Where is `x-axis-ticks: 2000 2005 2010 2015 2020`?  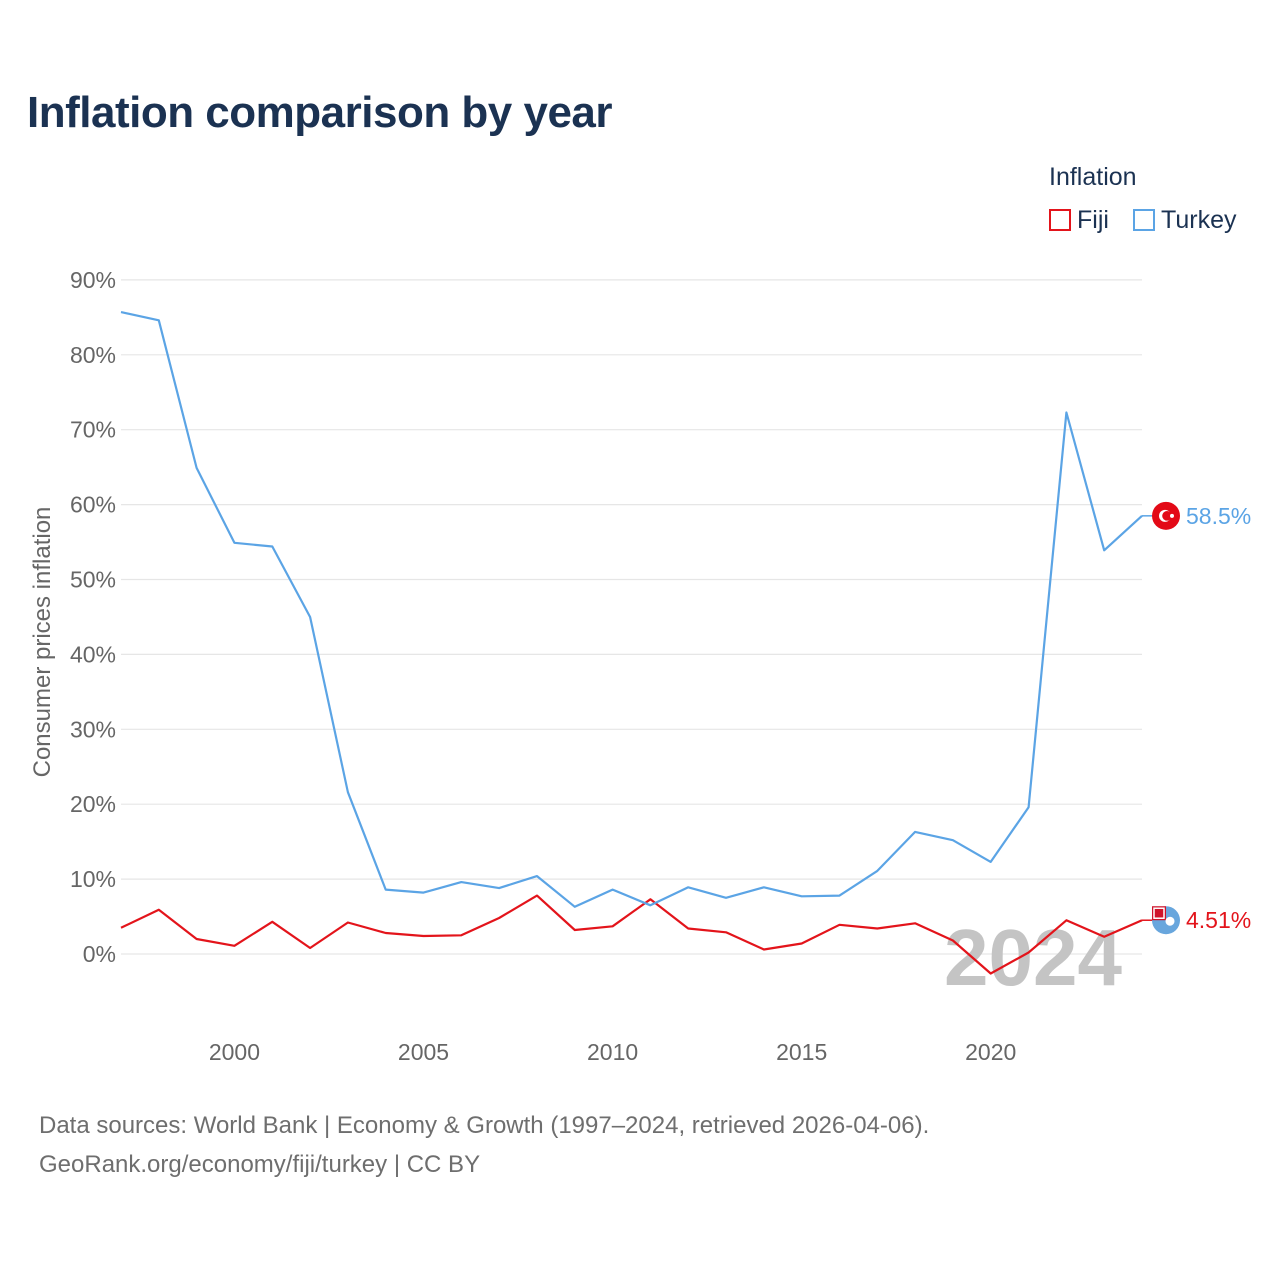 x-axis-ticks: 2000 2005 2010 2015 2020 is located at coordinates (612, 1052).